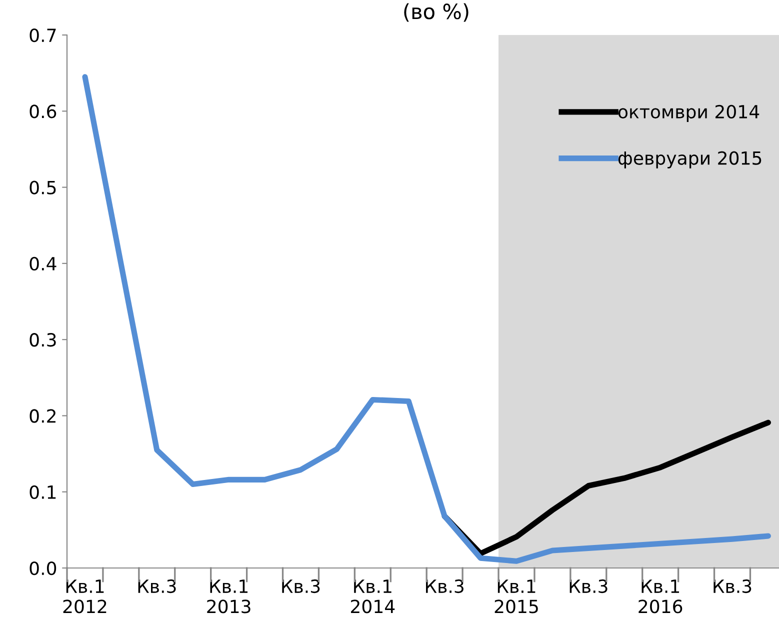 This screenshot has height=637, width=779. What do you see at coordinates (516, 597) in the screenshot?
I see `x-tick-label: Кв.1 2015` at bounding box center [516, 597].